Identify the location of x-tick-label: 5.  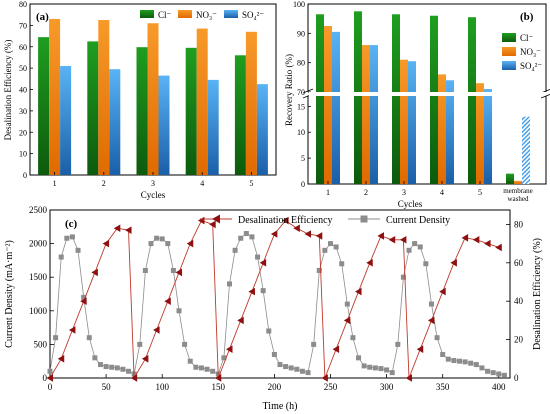
(480, 192).